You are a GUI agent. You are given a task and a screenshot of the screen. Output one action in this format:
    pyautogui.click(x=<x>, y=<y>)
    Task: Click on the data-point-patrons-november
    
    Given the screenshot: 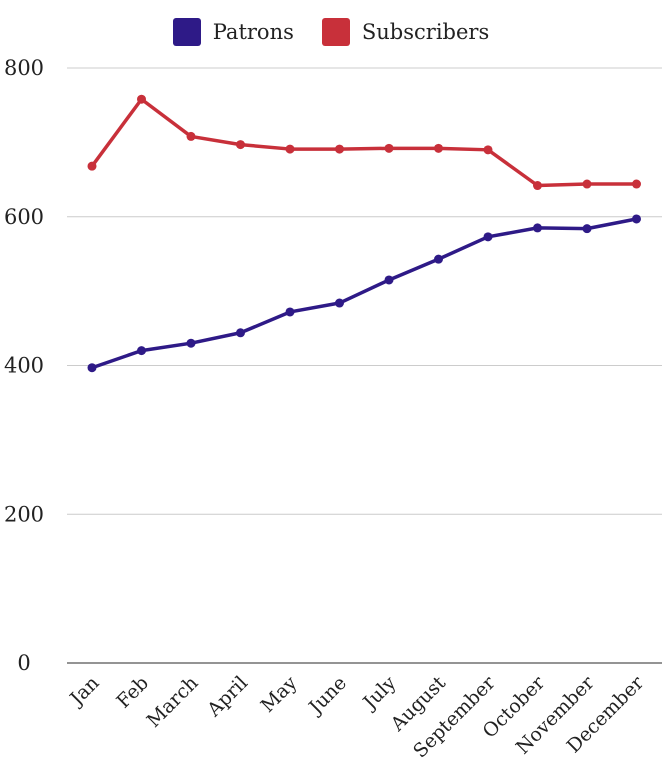 What is the action you would take?
    pyautogui.click(x=587, y=229)
    